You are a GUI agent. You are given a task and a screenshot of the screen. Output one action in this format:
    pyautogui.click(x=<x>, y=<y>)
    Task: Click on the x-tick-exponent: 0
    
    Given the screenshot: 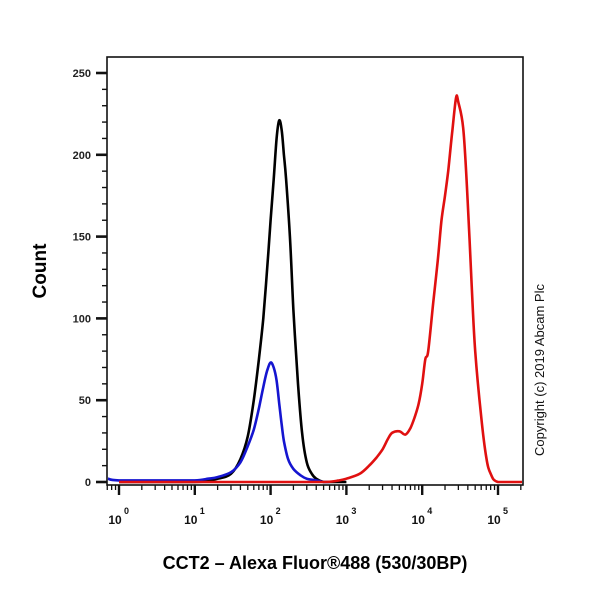 What is the action you would take?
    pyautogui.click(x=126, y=511)
    